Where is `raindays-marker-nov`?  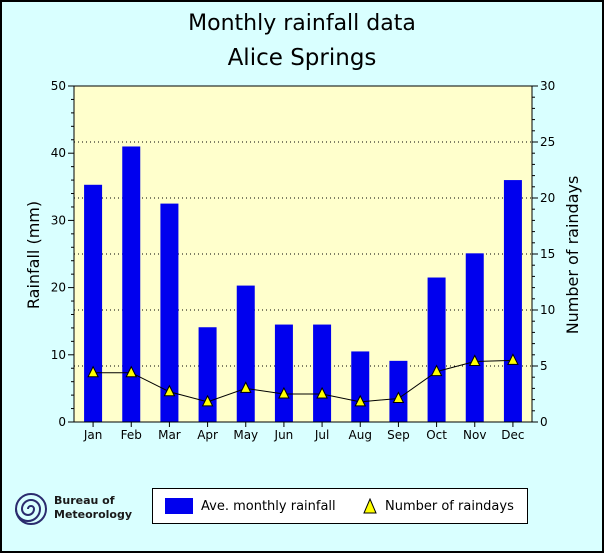
raindays-marker-nov is located at coordinates (474, 360).